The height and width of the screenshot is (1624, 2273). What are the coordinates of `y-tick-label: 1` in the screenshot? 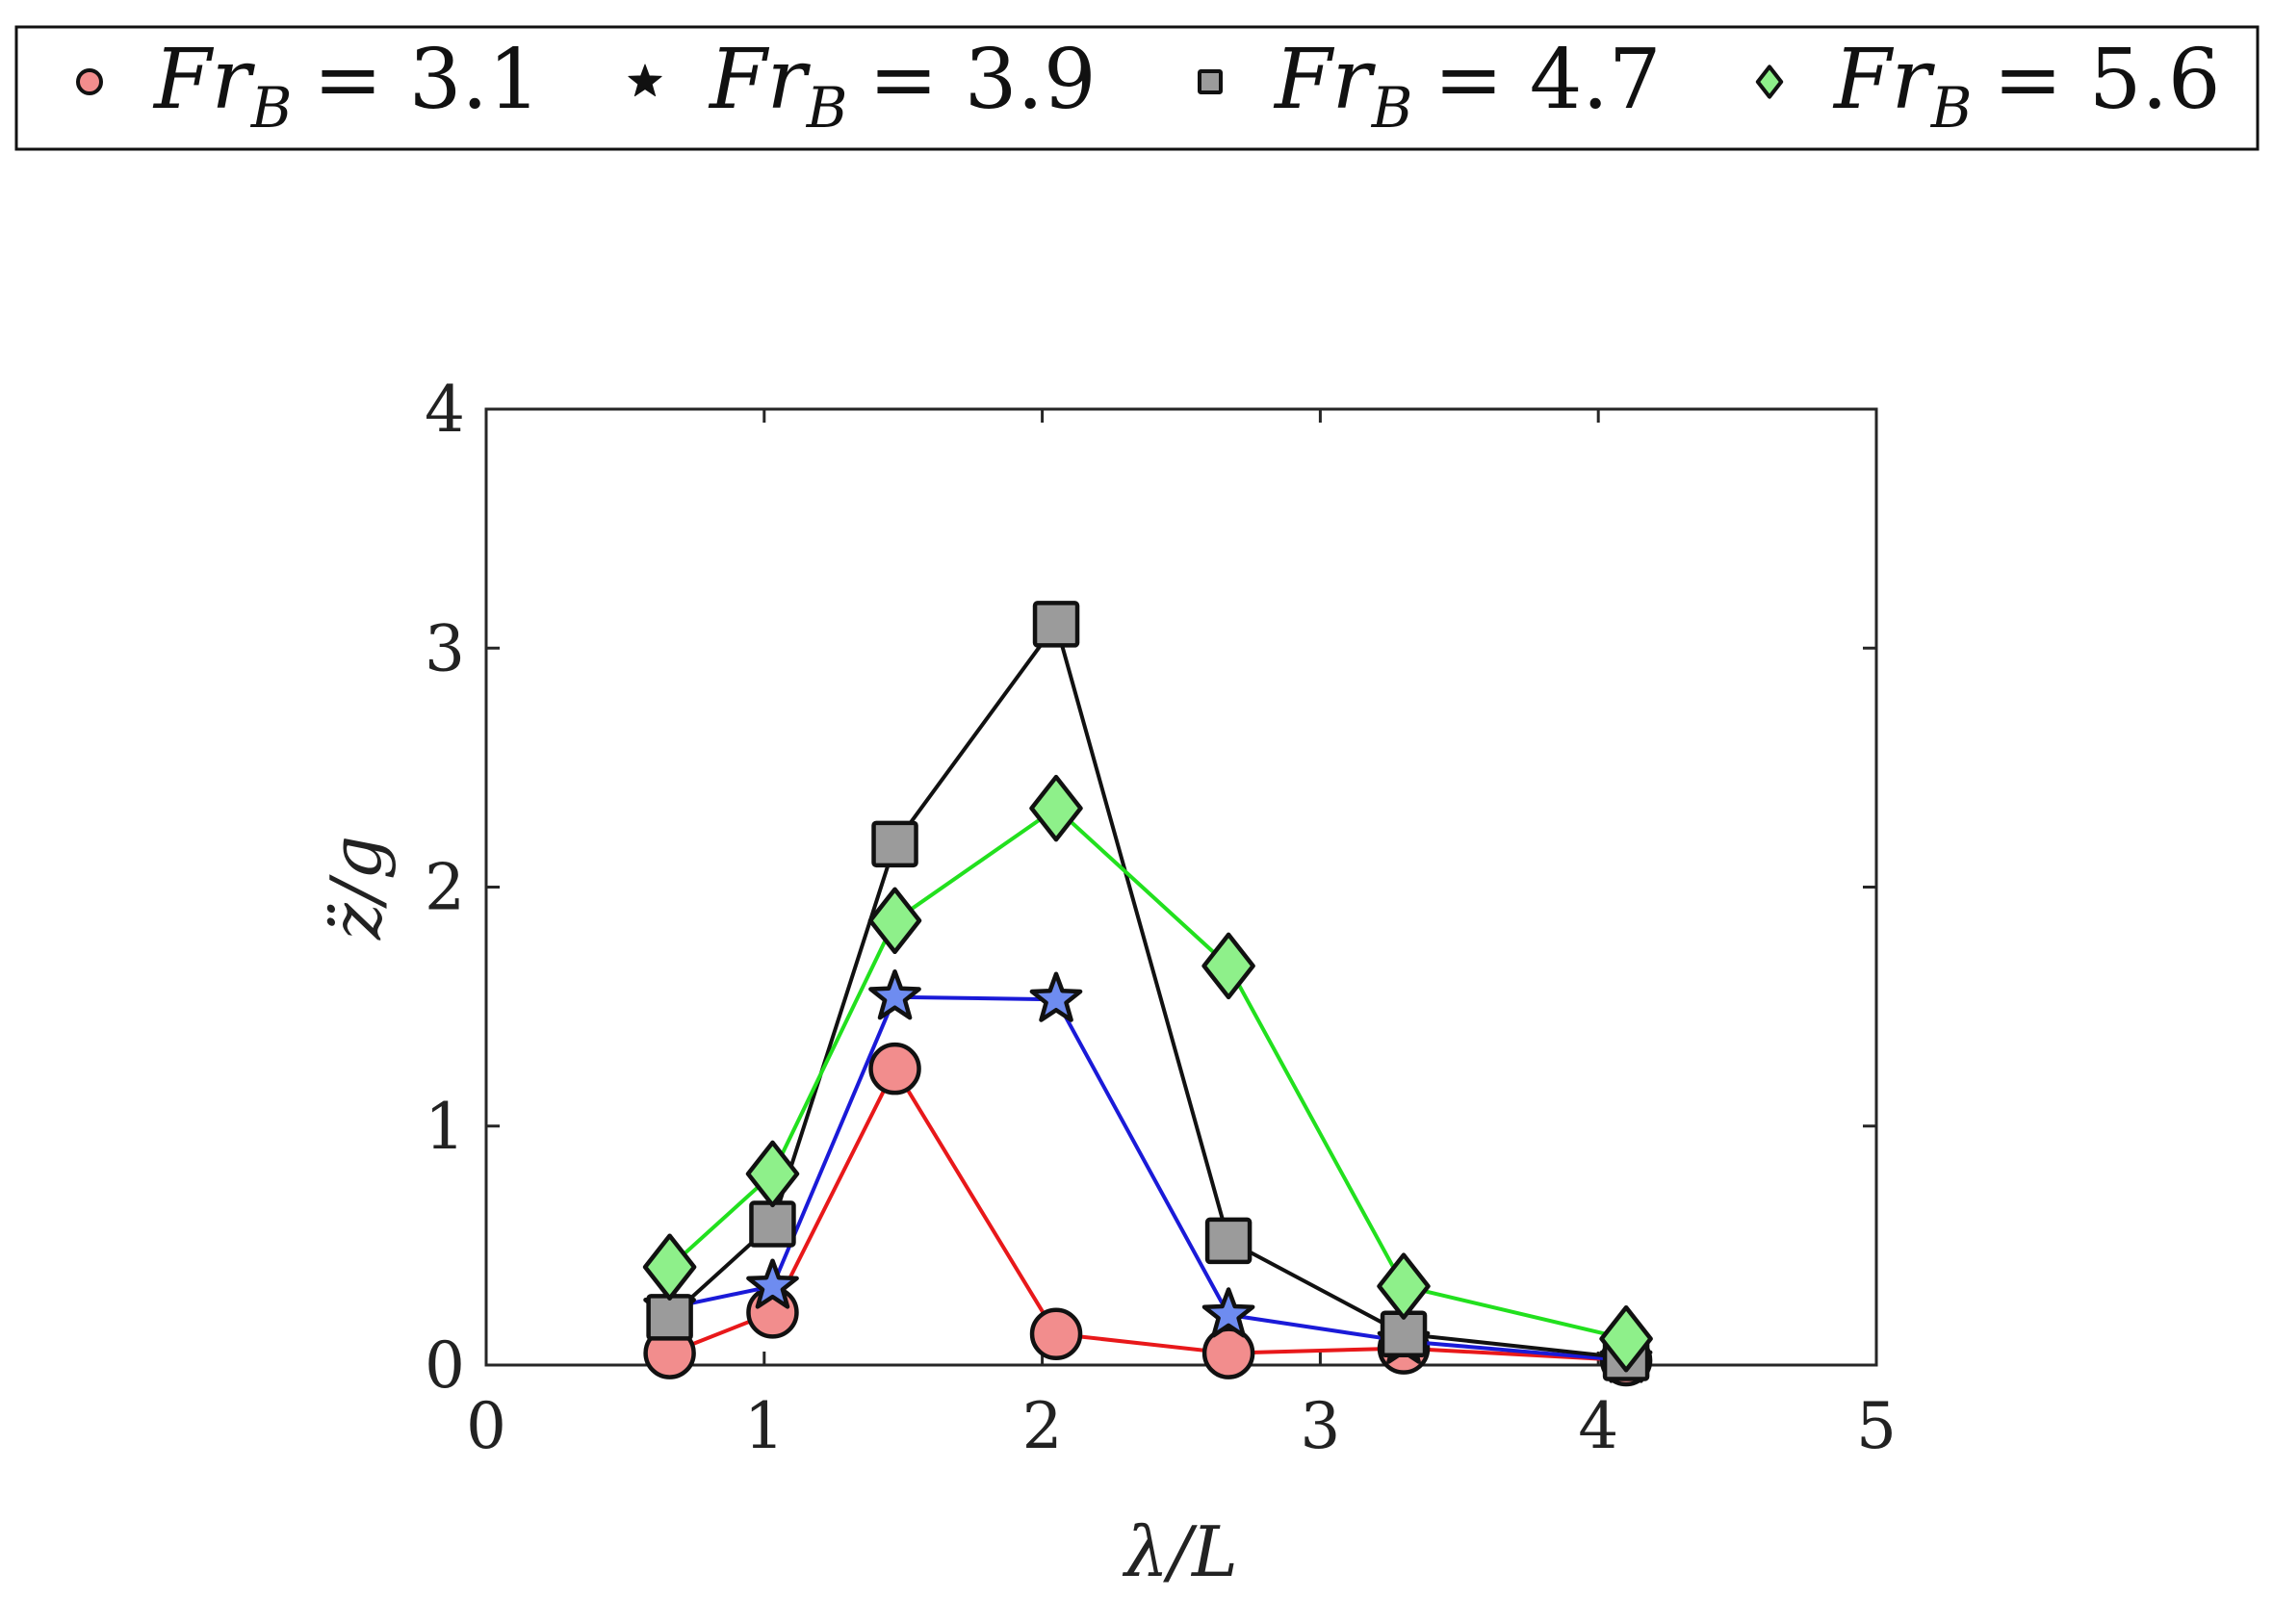 It's located at (445, 1127).